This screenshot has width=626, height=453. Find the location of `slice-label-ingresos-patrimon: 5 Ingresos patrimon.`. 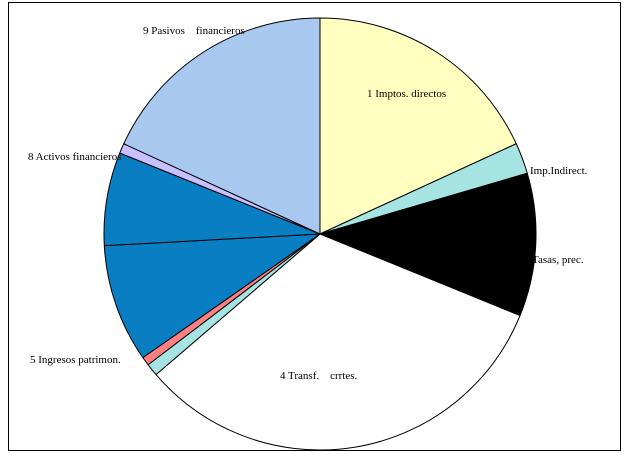

slice-label-ingresos-patrimon: 5 Ingresos patrimon. is located at coordinates (75, 360).